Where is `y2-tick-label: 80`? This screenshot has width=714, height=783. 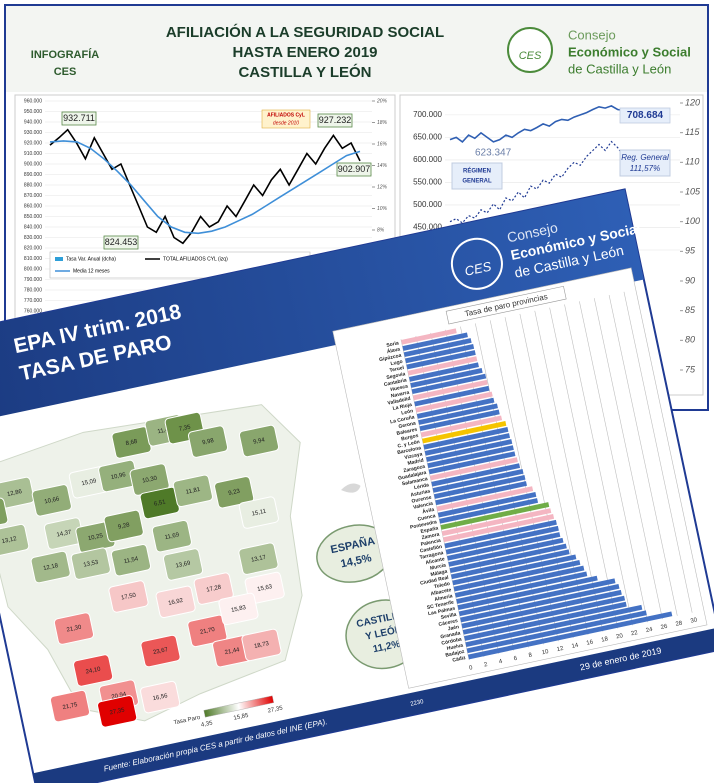 y2-tick-label: 80 is located at coordinates (690, 340).